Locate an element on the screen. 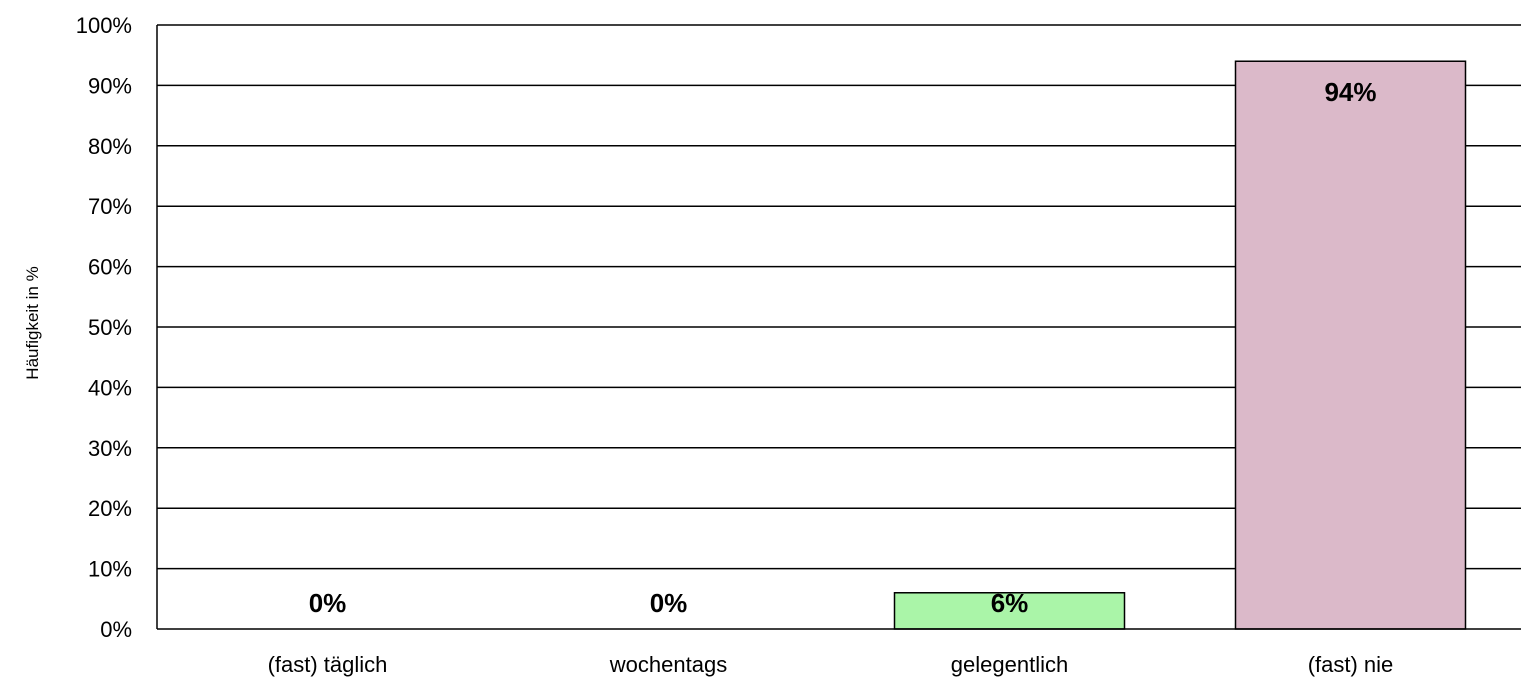 The width and height of the screenshot is (1521, 681). y-tick-labels: 0% 10% 20% 30% 40% 50% 60% 70% 80% 90% 100% is located at coordinates (104, 327).